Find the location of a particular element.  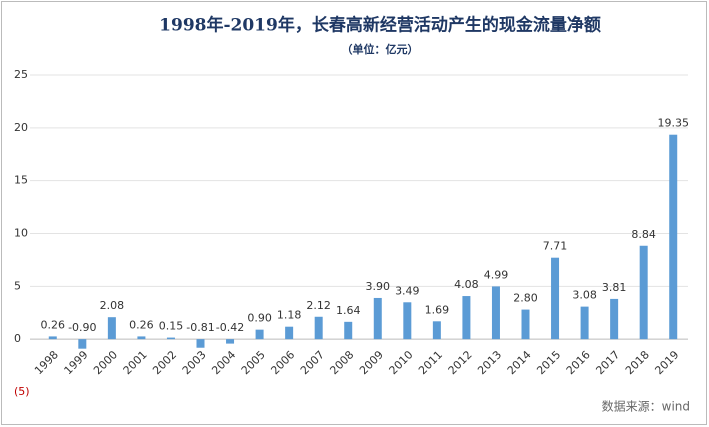

data-label: -0.42 is located at coordinates (230, 327).